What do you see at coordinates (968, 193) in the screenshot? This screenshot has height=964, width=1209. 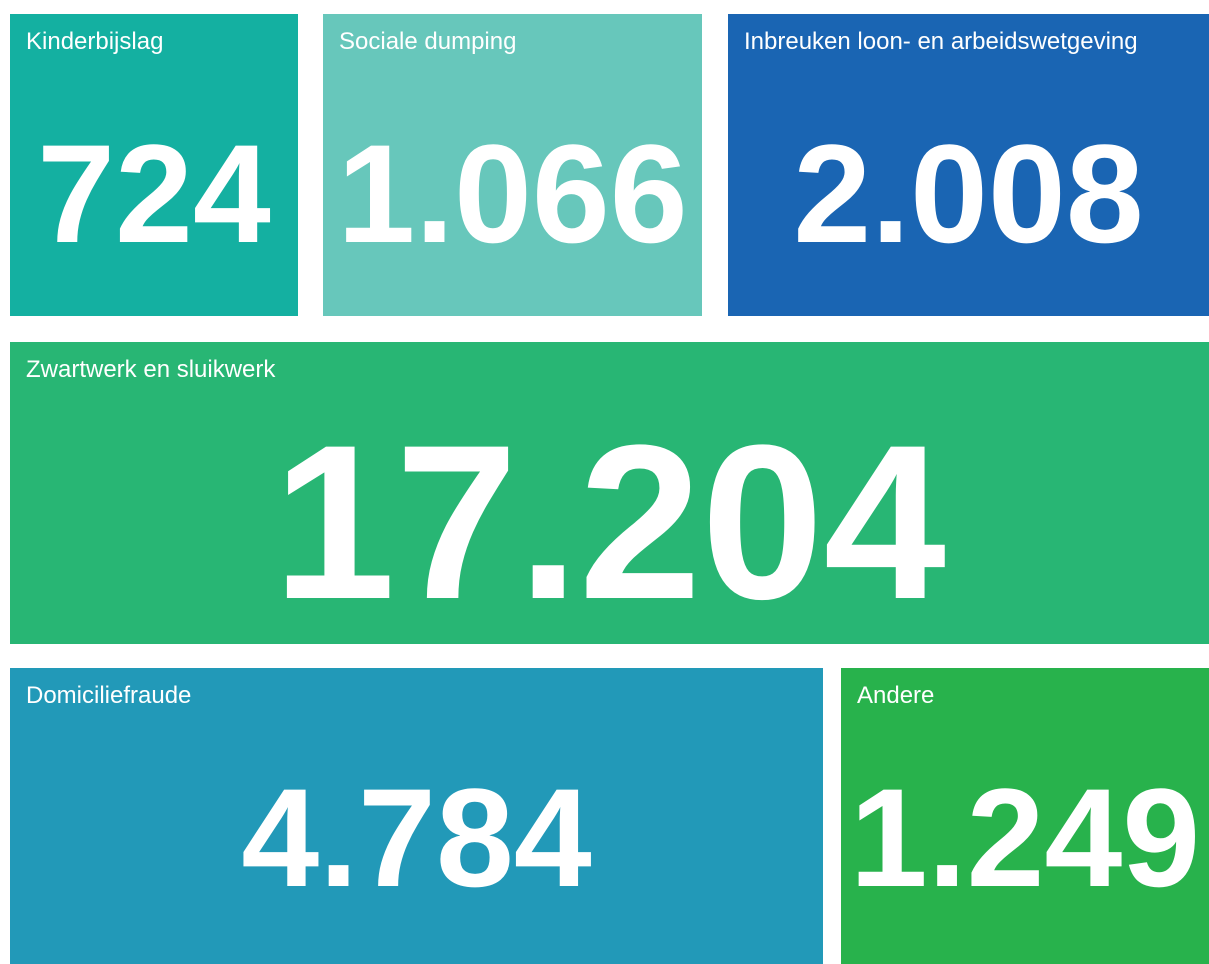 I see `tile-value: 2.008` at bounding box center [968, 193].